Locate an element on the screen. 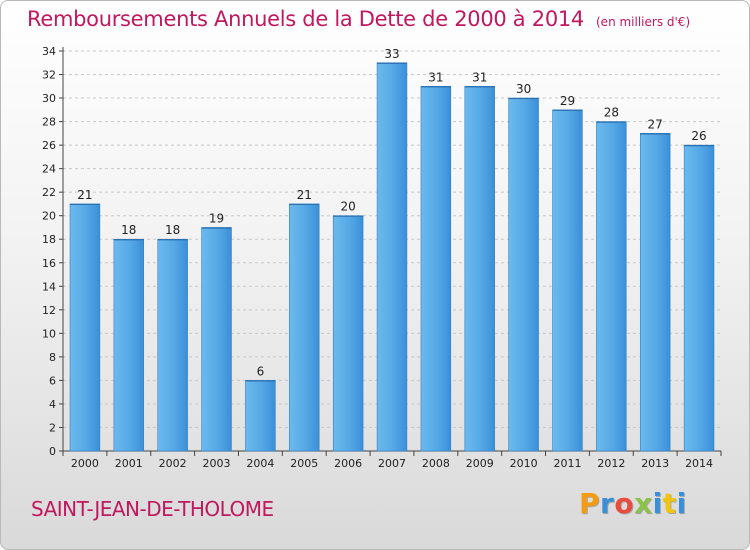  y-tick-label: 32 is located at coordinates (49, 75).